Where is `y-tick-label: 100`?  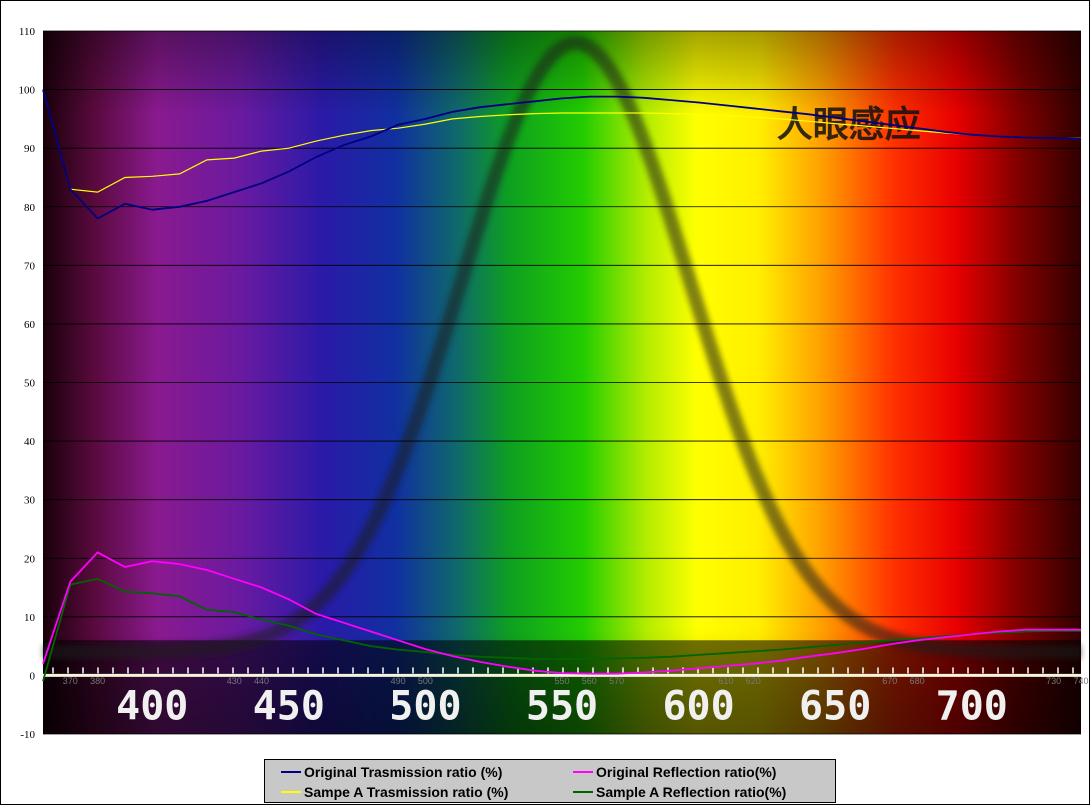
y-tick-label: 100 is located at coordinates (27, 91).